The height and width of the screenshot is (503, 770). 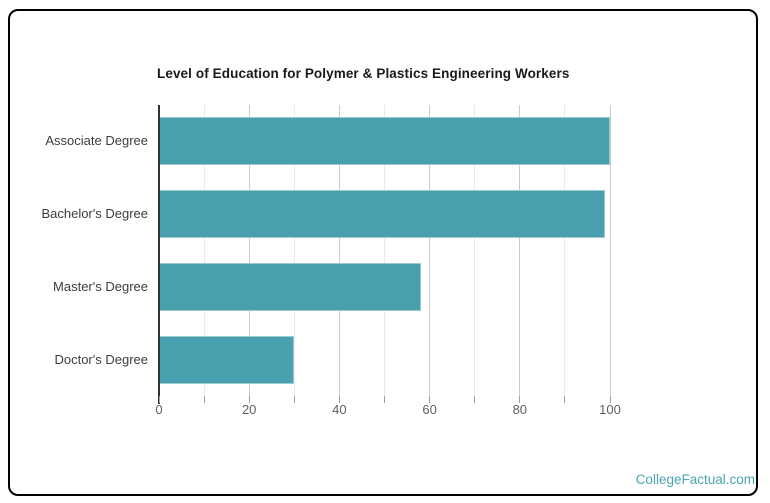 What do you see at coordinates (101, 359) in the screenshot?
I see `category-label: Doctor's Degree` at bounding box center [101, 359].